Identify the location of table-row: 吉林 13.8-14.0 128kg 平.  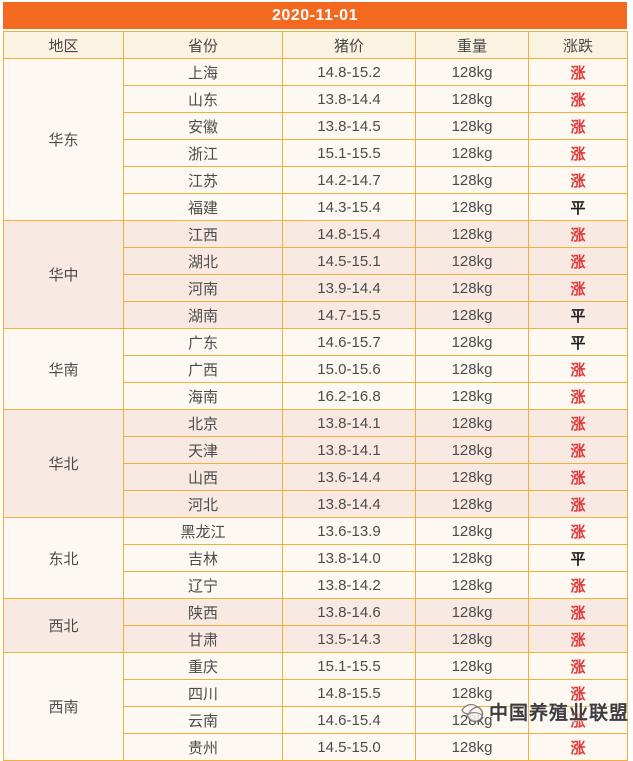
(316, 558).